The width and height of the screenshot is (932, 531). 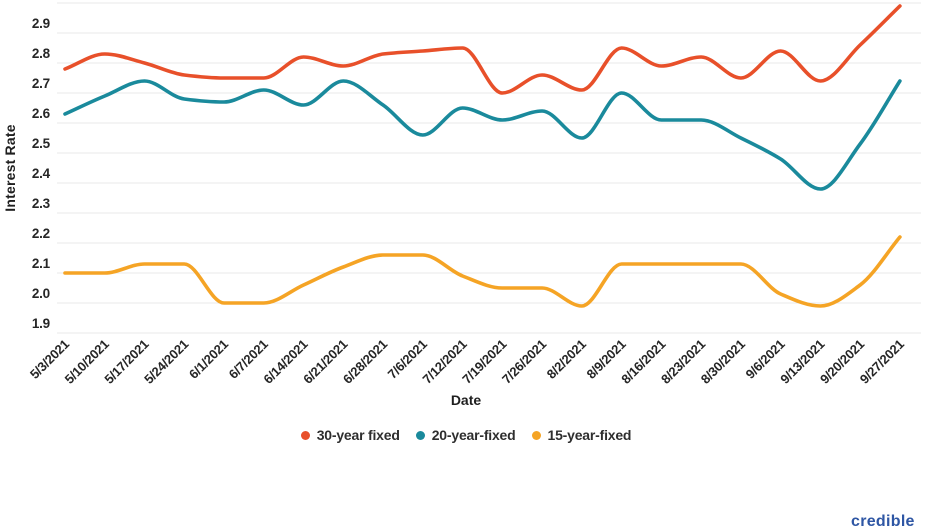 What do you see at coordinates (41, 203) in the screenshot?
I see `y-tick-label: 2.3` at bounding box center [41, 203].